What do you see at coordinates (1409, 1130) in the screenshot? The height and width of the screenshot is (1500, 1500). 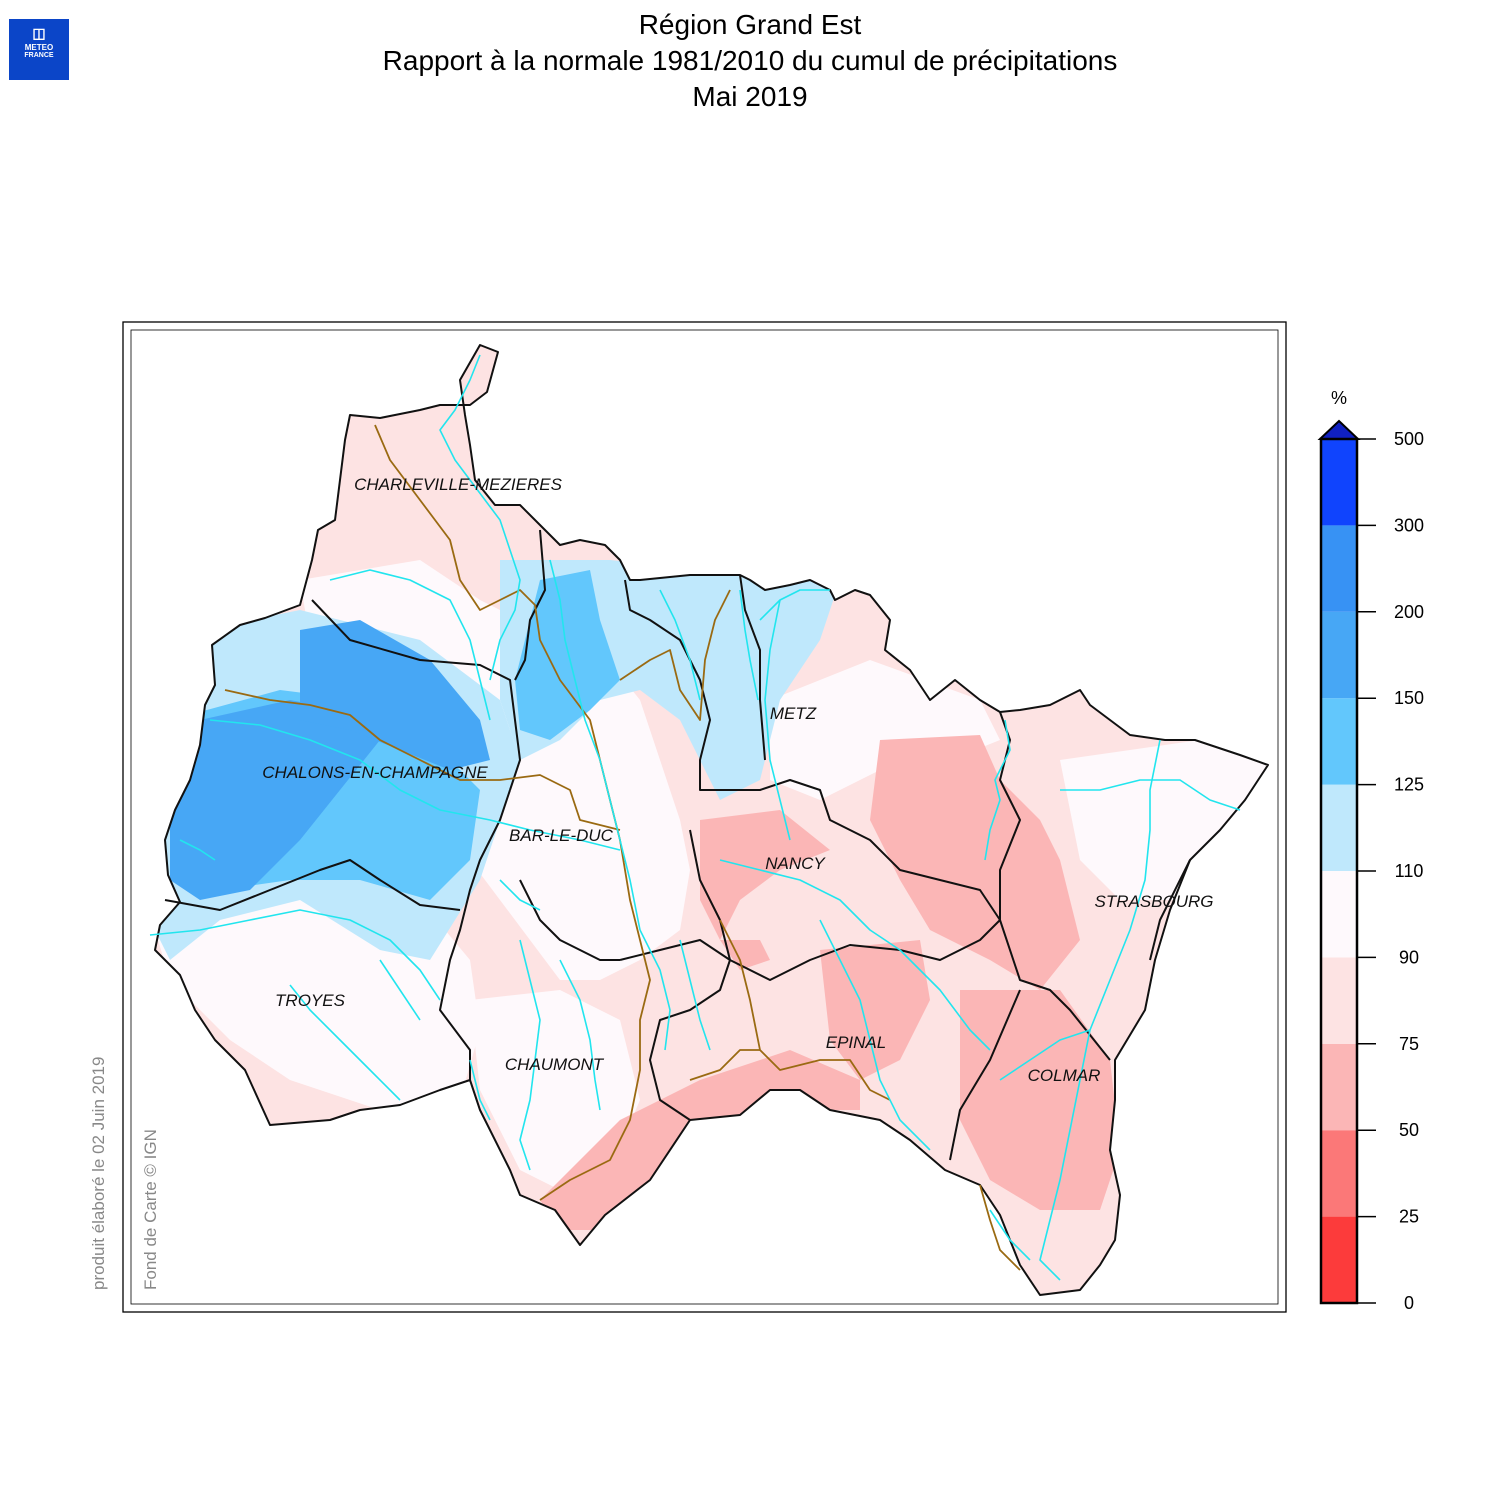 I see `legend-tick-label: 50` at bounding box center [1409, 1130].